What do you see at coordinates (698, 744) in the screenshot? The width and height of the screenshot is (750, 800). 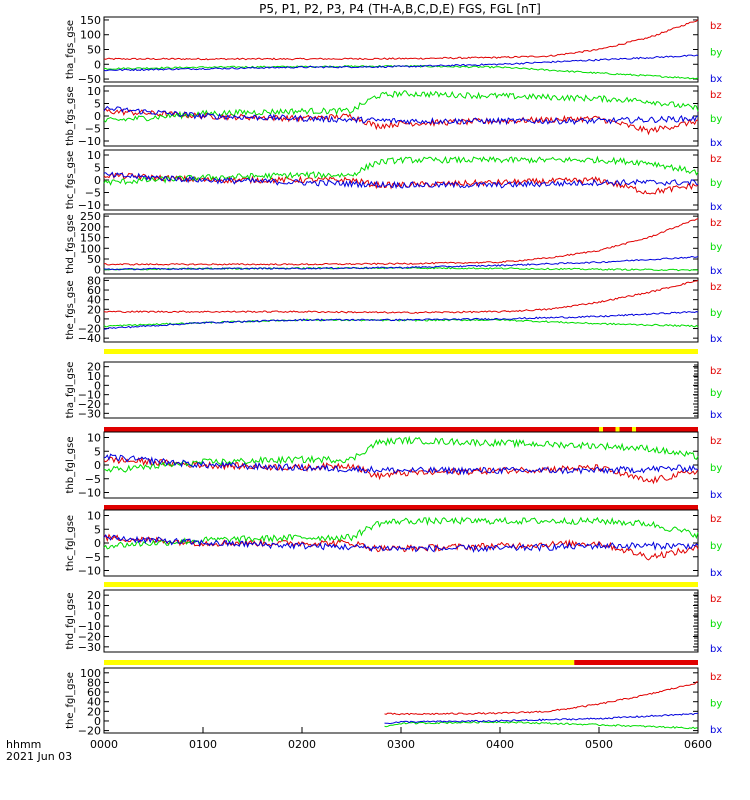 I see `x-tick-label: 0600` at bounding box center [698, 744].